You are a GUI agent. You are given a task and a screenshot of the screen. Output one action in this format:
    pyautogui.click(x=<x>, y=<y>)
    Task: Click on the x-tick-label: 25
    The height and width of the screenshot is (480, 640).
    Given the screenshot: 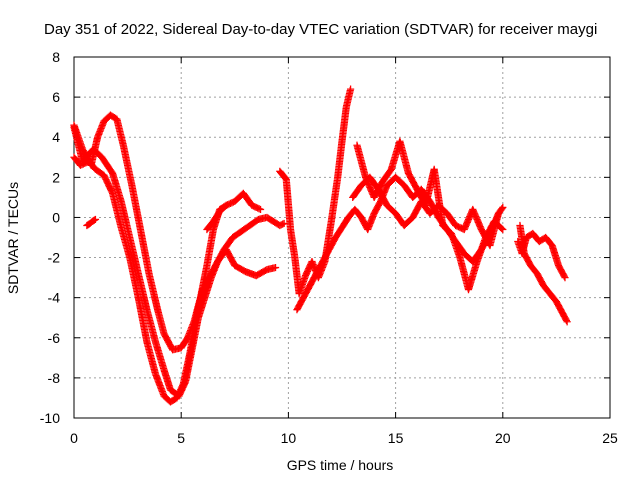 What is the action you would take?
    pyautogui.click(x=610, y=438)
    